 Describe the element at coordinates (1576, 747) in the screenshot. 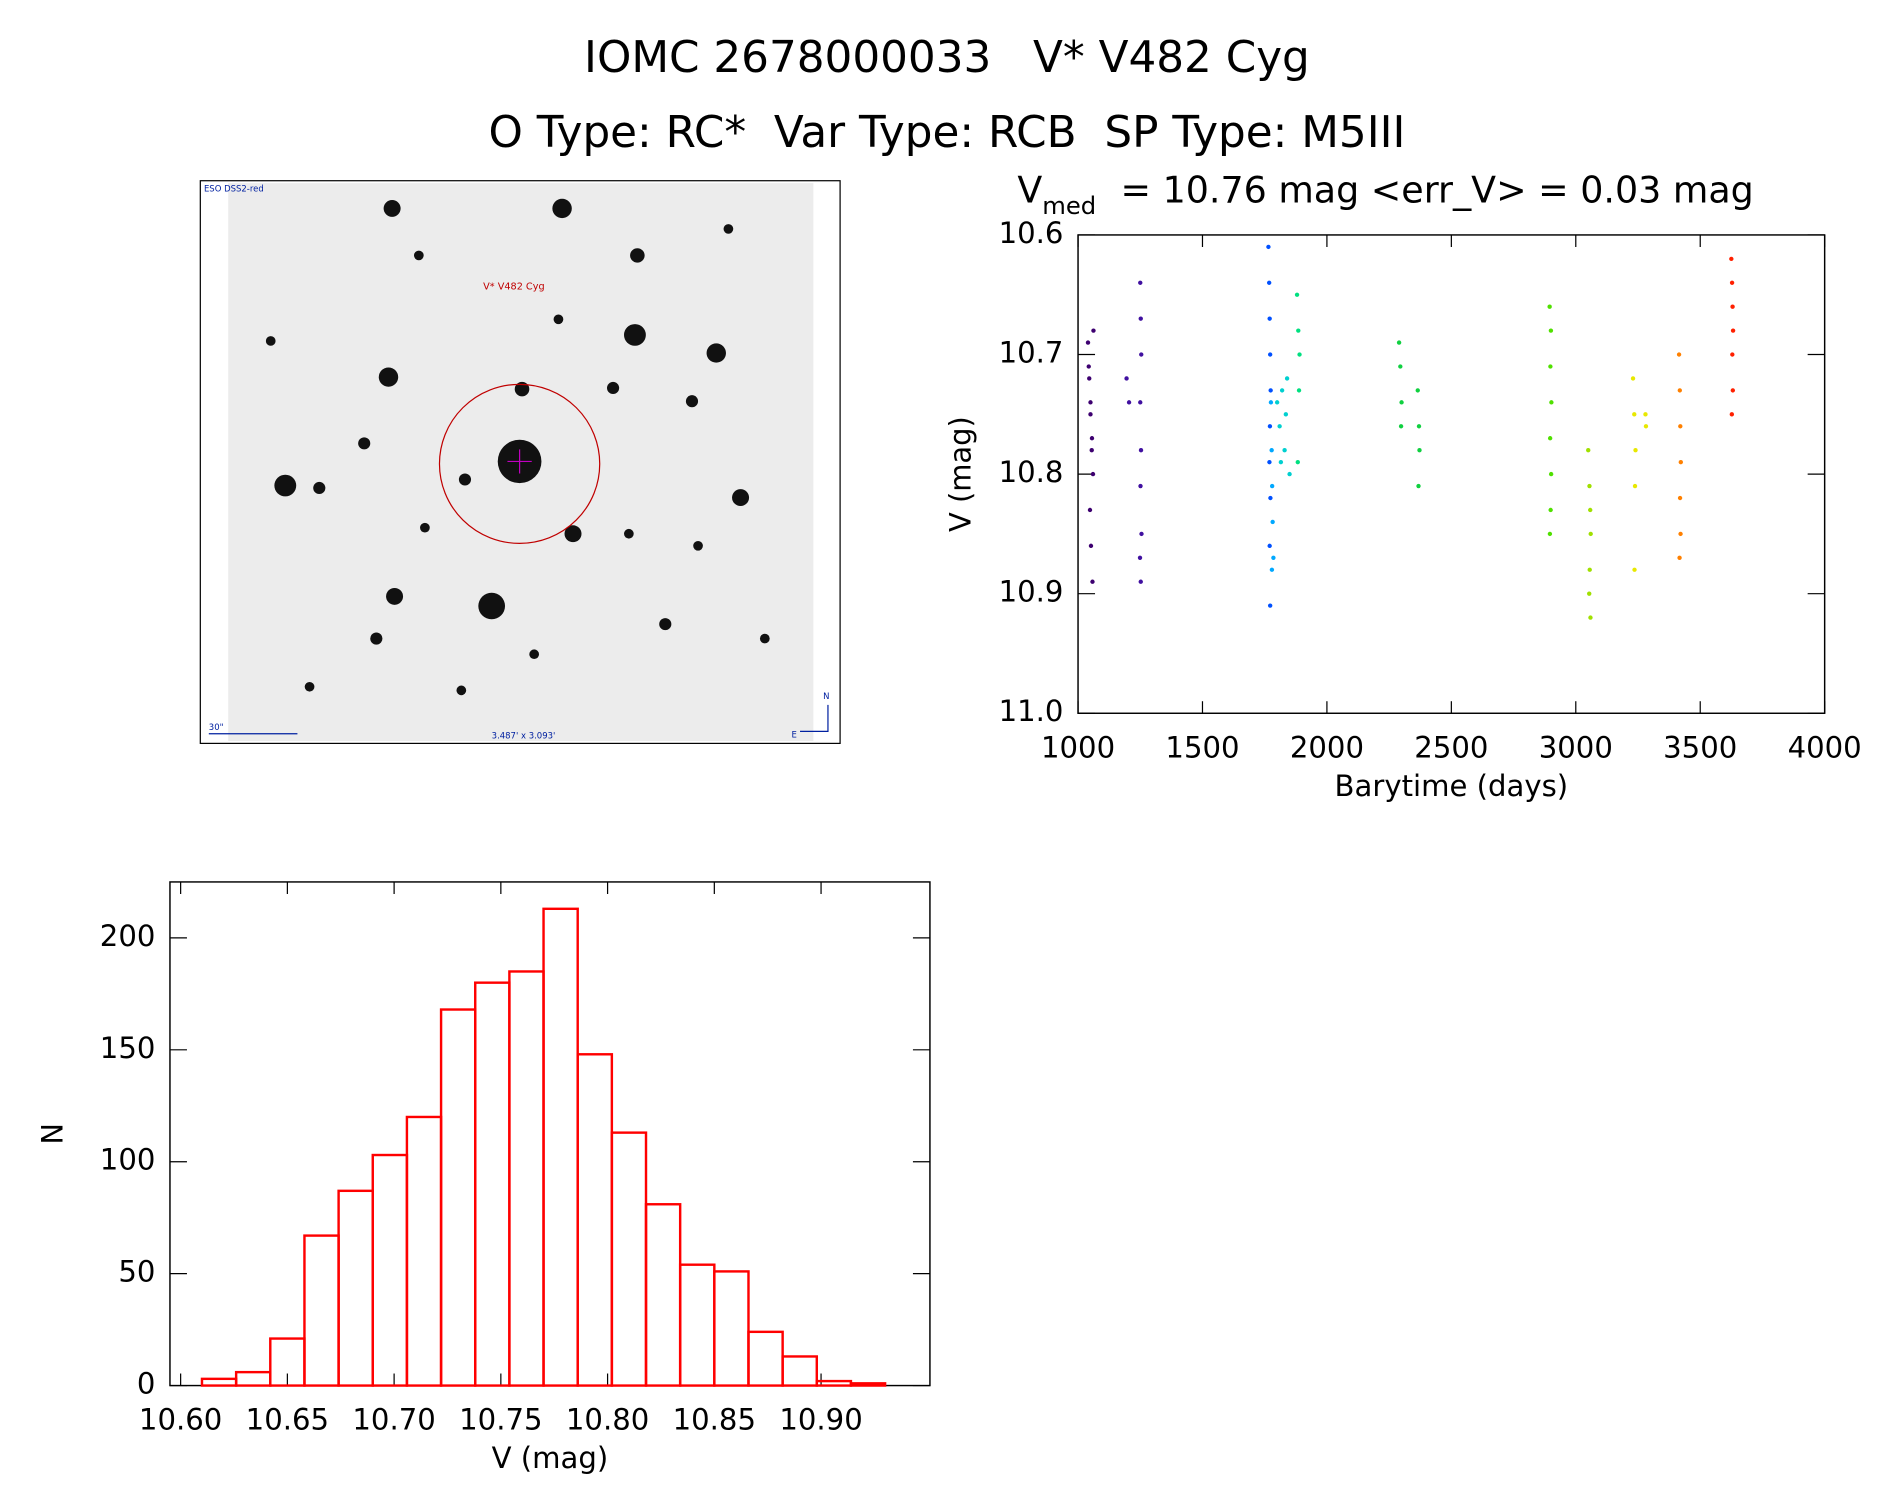

I see `x-tick-label: 3000` at that location.